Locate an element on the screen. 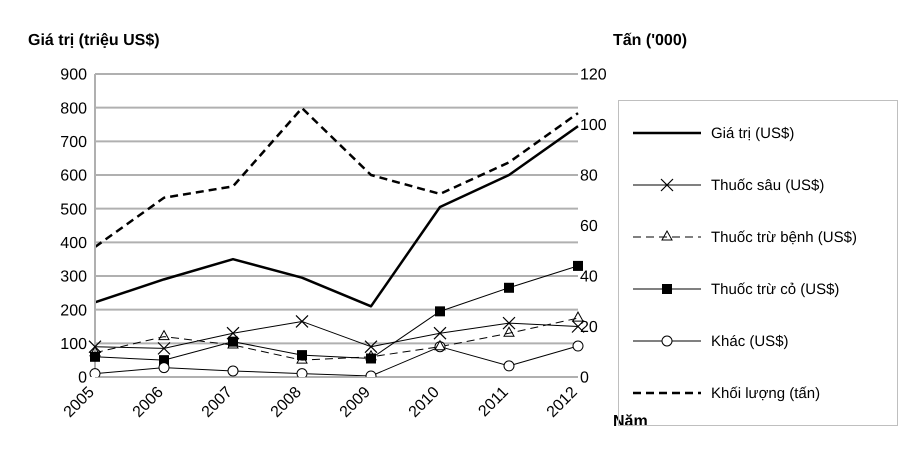  y2-axis-title: Tấn ('000) is located at coordinates (650, 41).